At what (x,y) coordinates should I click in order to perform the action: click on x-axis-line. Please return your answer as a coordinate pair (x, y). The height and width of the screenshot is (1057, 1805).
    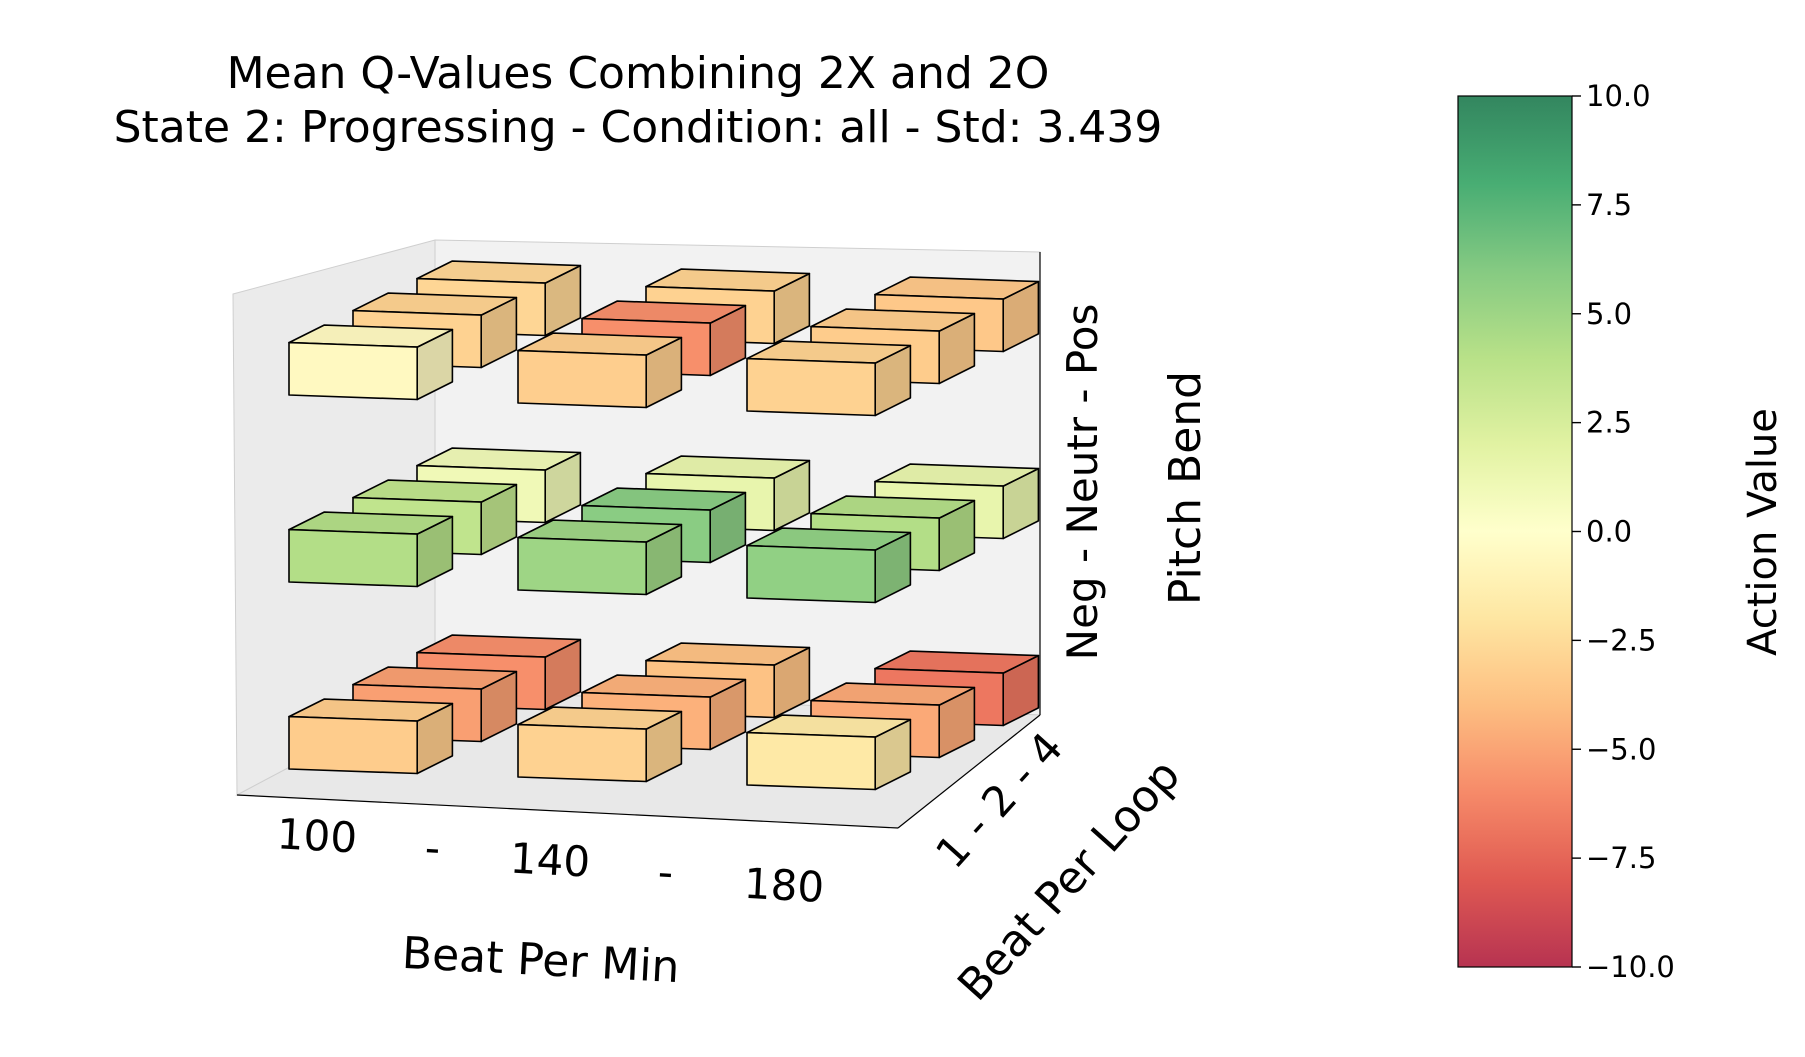
    Looking at the image, I should click on (567, 811).